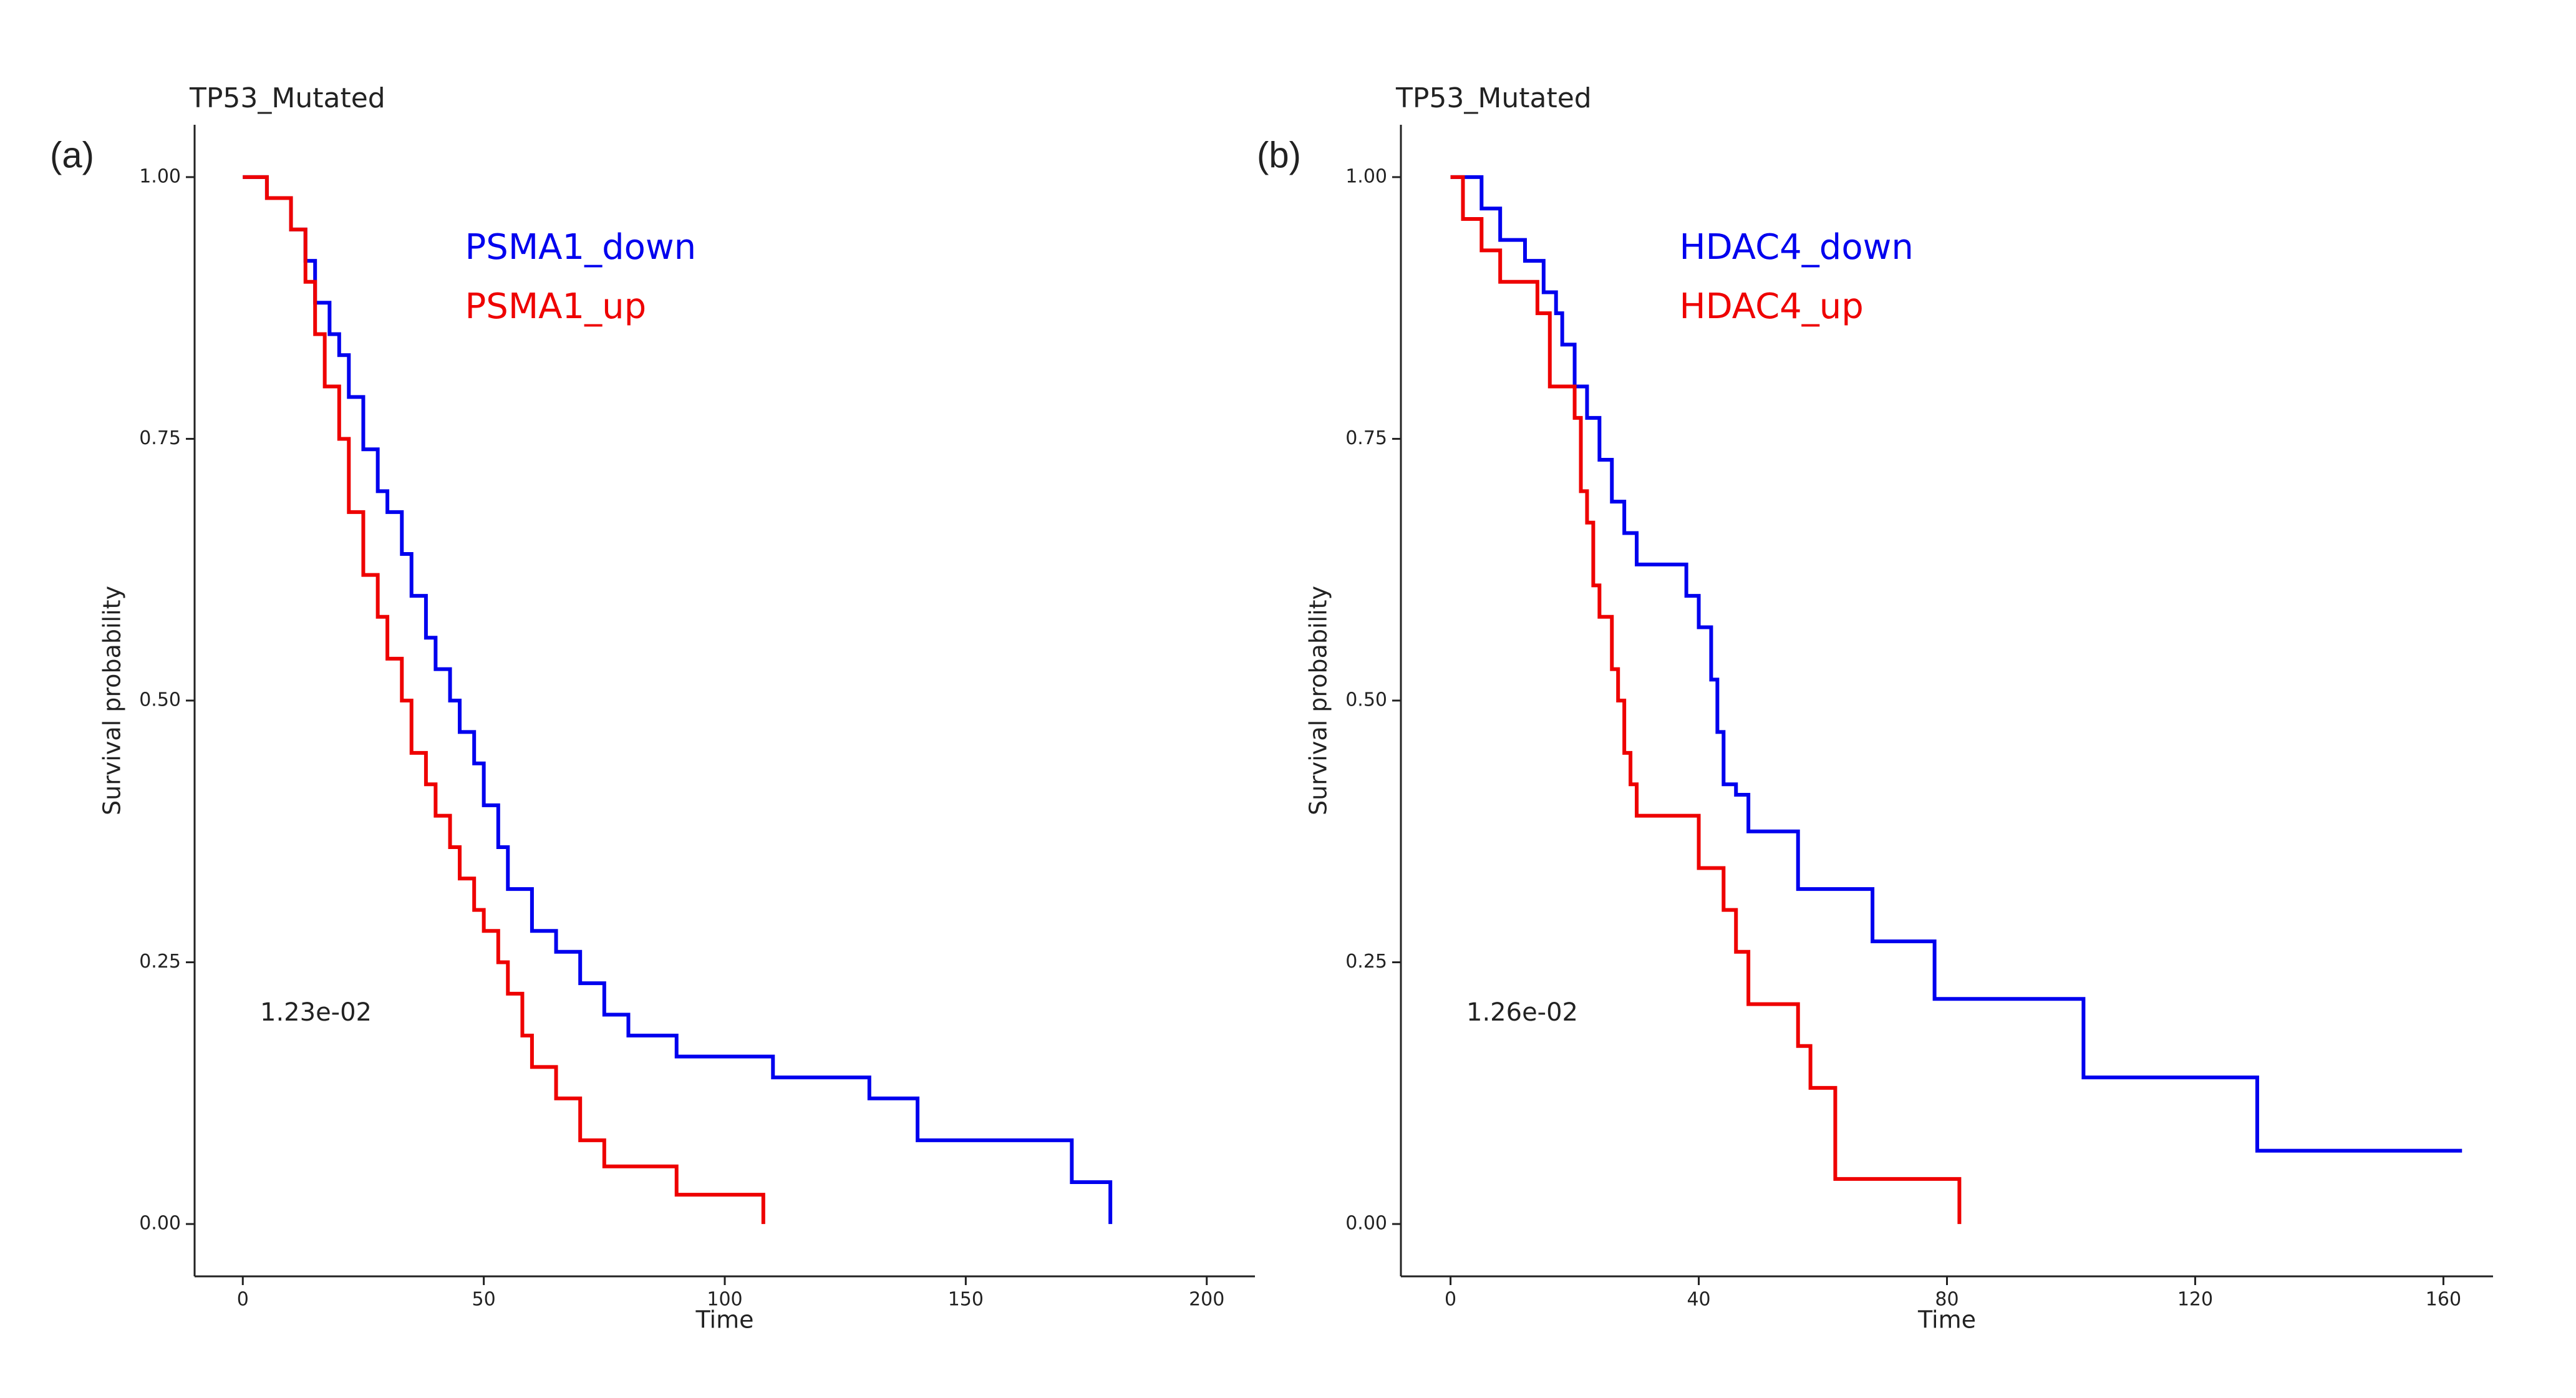  Describe the element at coordinates (966, 1300) in the screenshot. I see `x-tick-label: 150` at that location.